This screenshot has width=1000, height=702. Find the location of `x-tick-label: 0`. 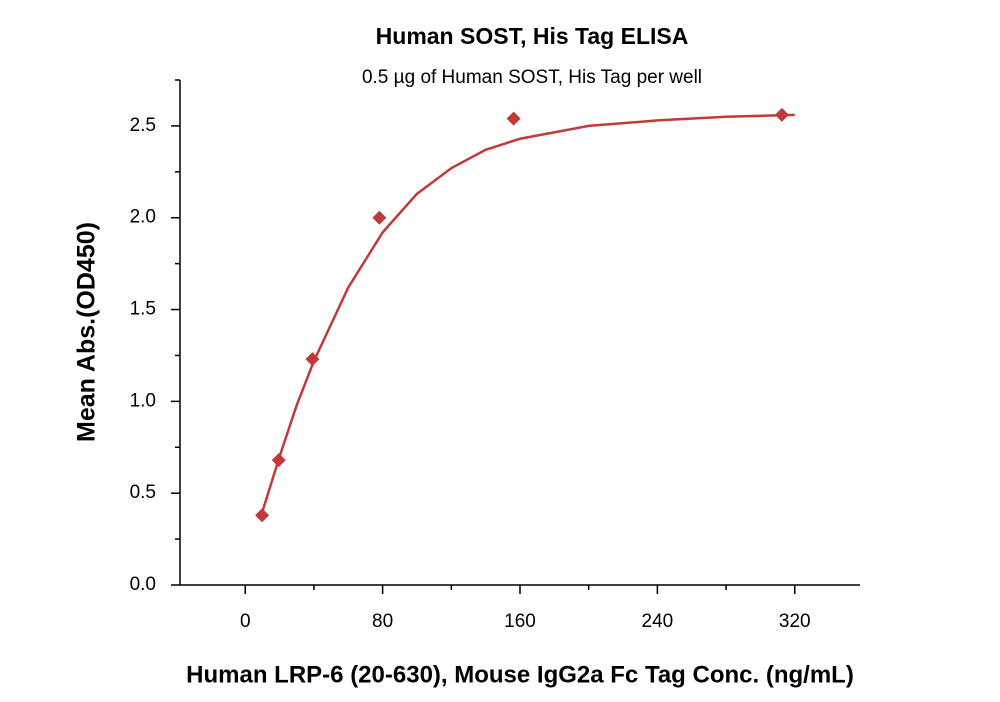

x-tick-label: 0 is located at coordinates (245, 621).